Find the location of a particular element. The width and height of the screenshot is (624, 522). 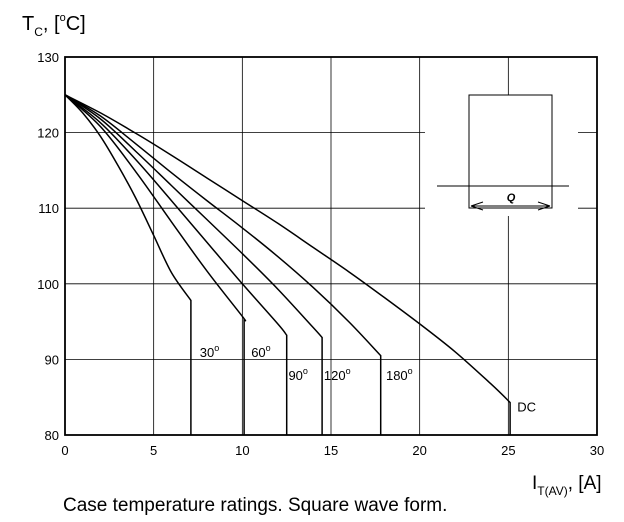

inset-label: Q is located at coordinates (511, 198).